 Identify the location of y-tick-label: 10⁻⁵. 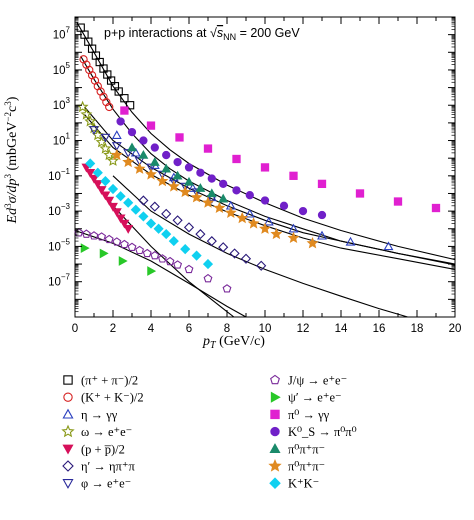
(59, 245).